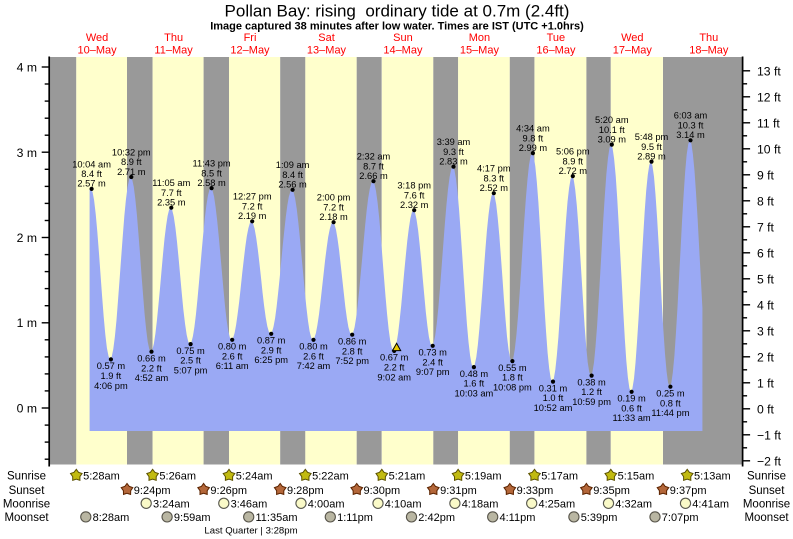 The width and height of the screenshot is (793, 539). I want to click on svg-text: 3:39 am, so click(454, 142).